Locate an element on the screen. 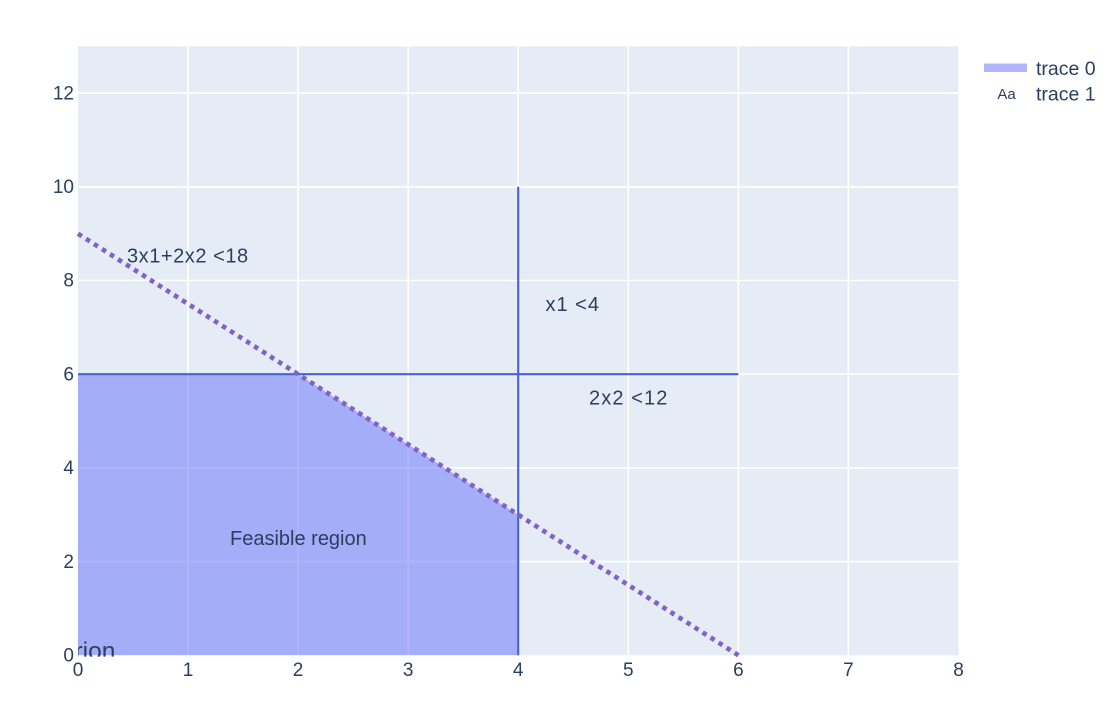 The height and width of the screenshot is (710, 1120). svg-text: 7 is located at coordinates (848, 670).